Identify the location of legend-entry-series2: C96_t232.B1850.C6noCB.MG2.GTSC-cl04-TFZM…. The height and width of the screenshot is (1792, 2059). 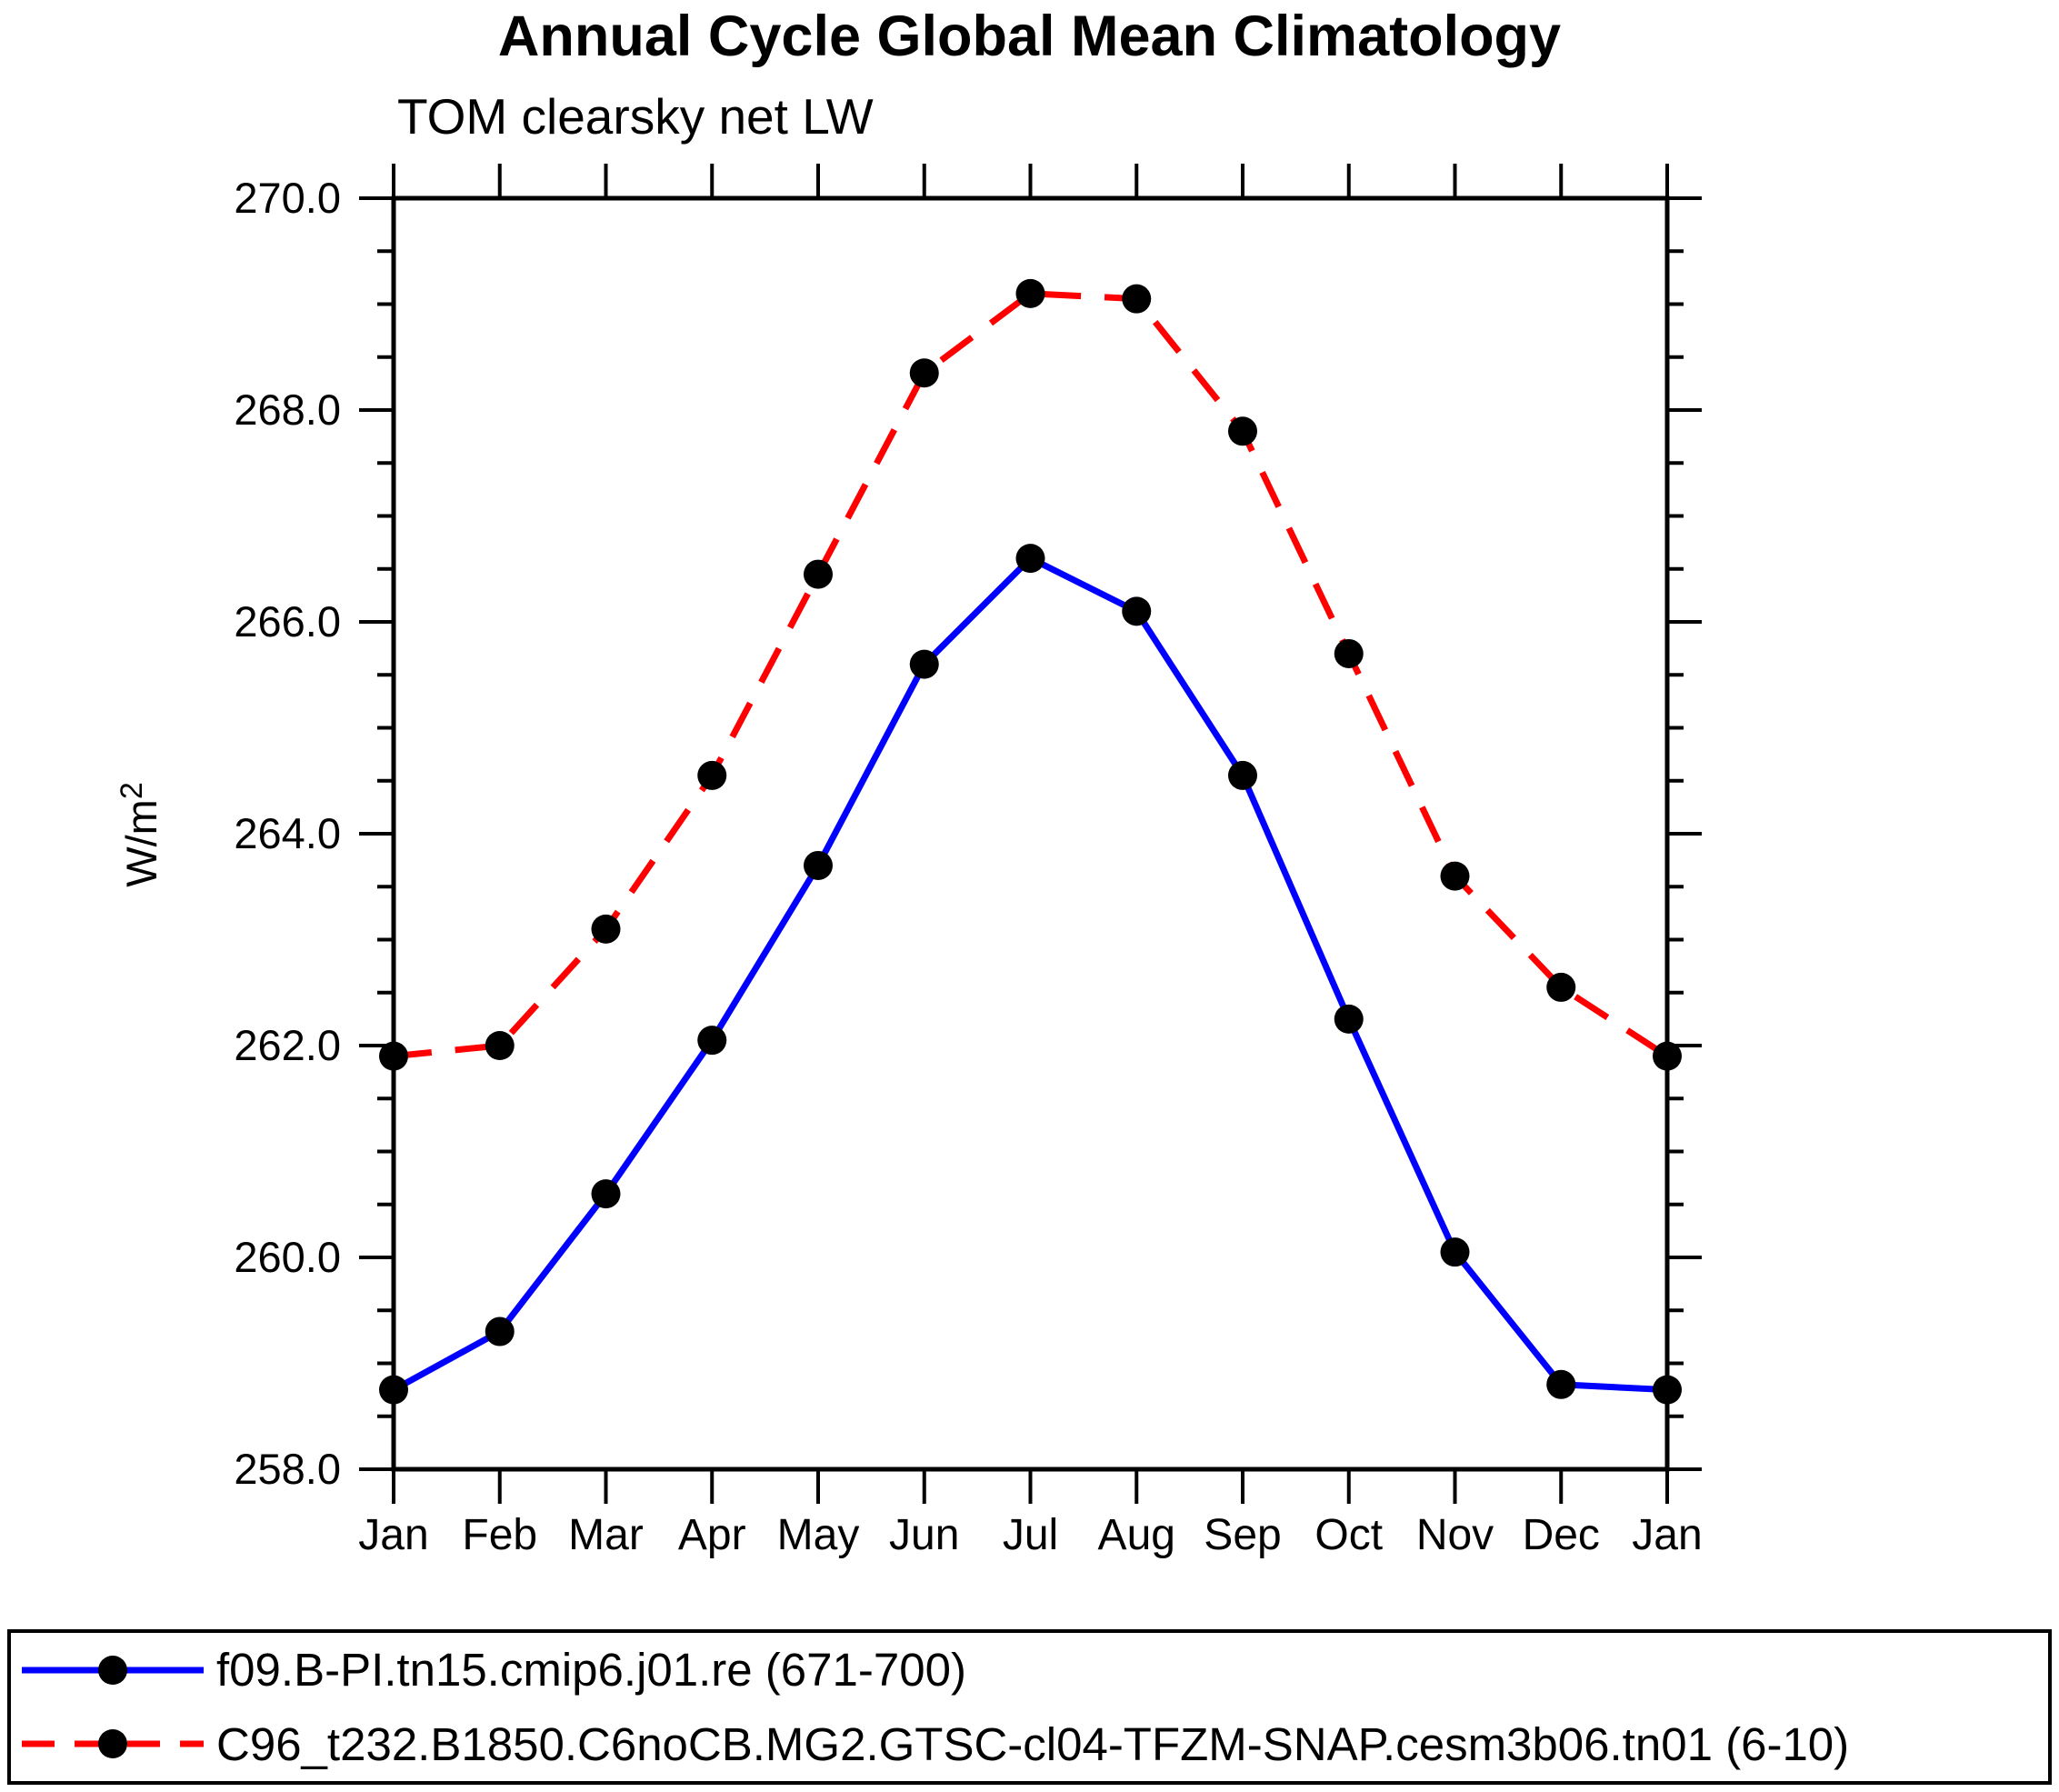
(1029, 1744).